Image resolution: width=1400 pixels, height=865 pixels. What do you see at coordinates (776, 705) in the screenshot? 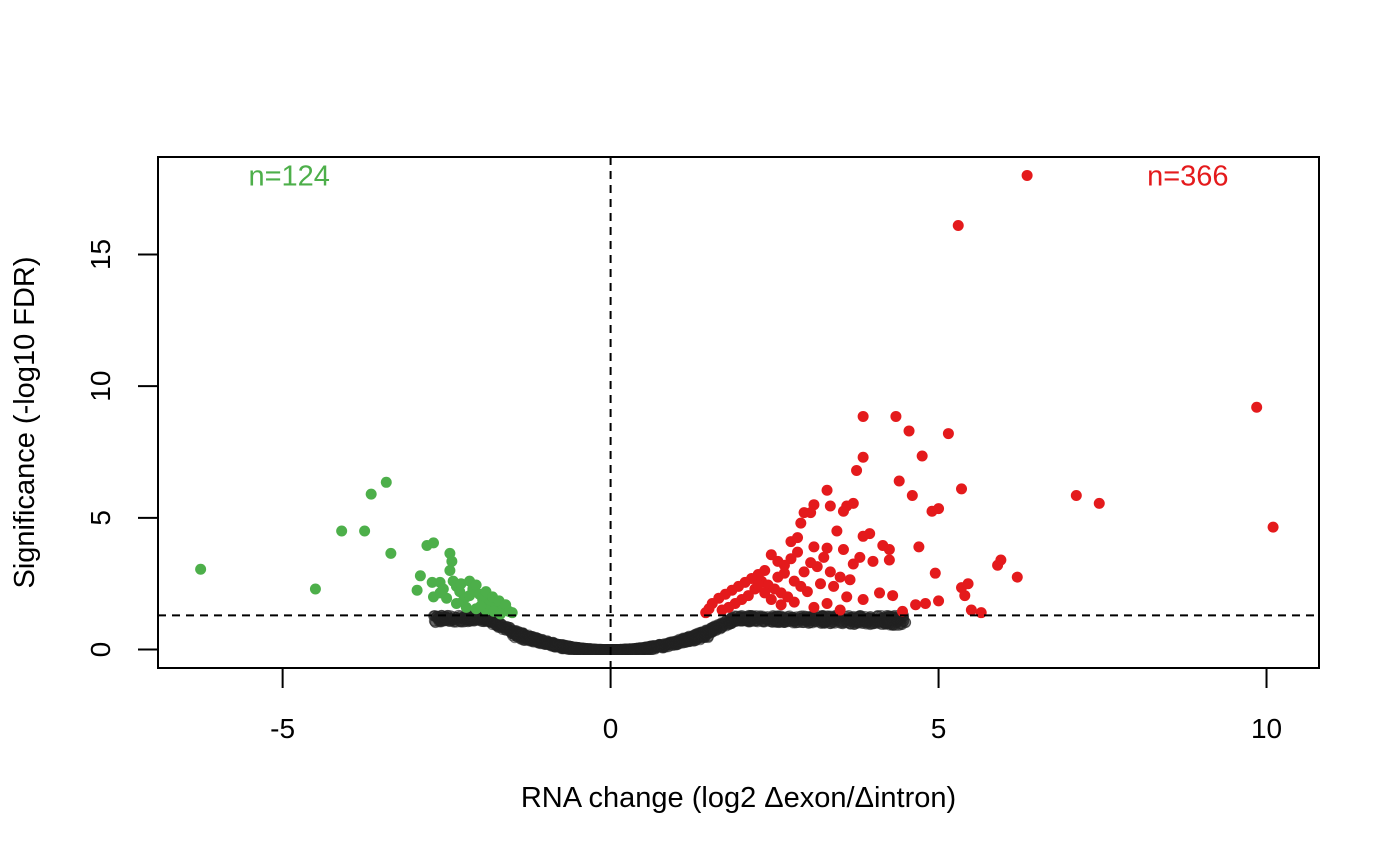
I see `x-axis: -5 0 5 10` at bounding box center [776, 705].